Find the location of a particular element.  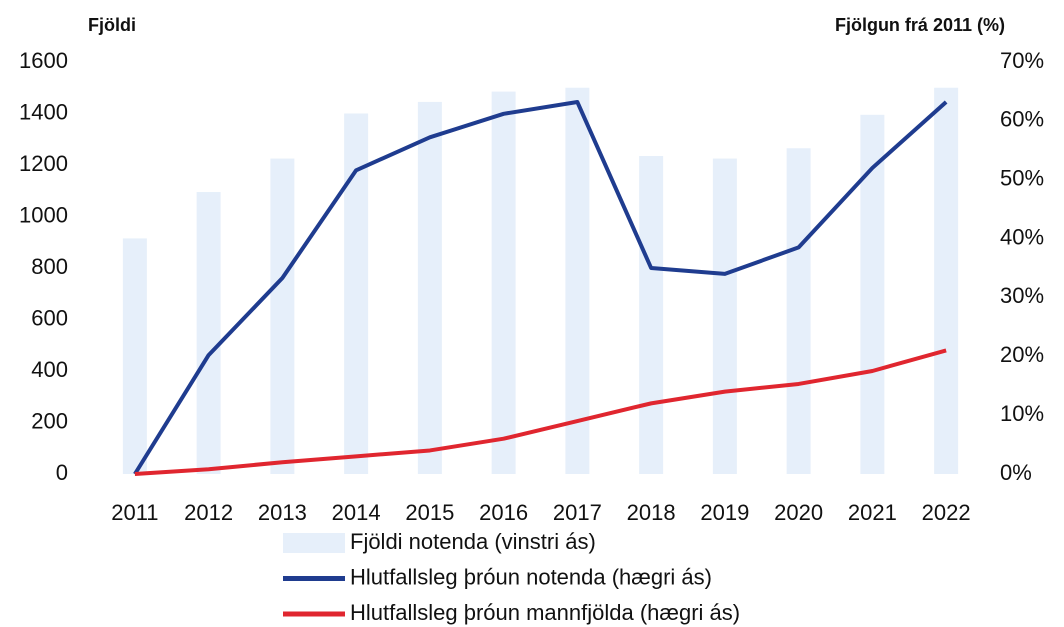

y-tick-label: 1200 is located at coordinates (43, 163).